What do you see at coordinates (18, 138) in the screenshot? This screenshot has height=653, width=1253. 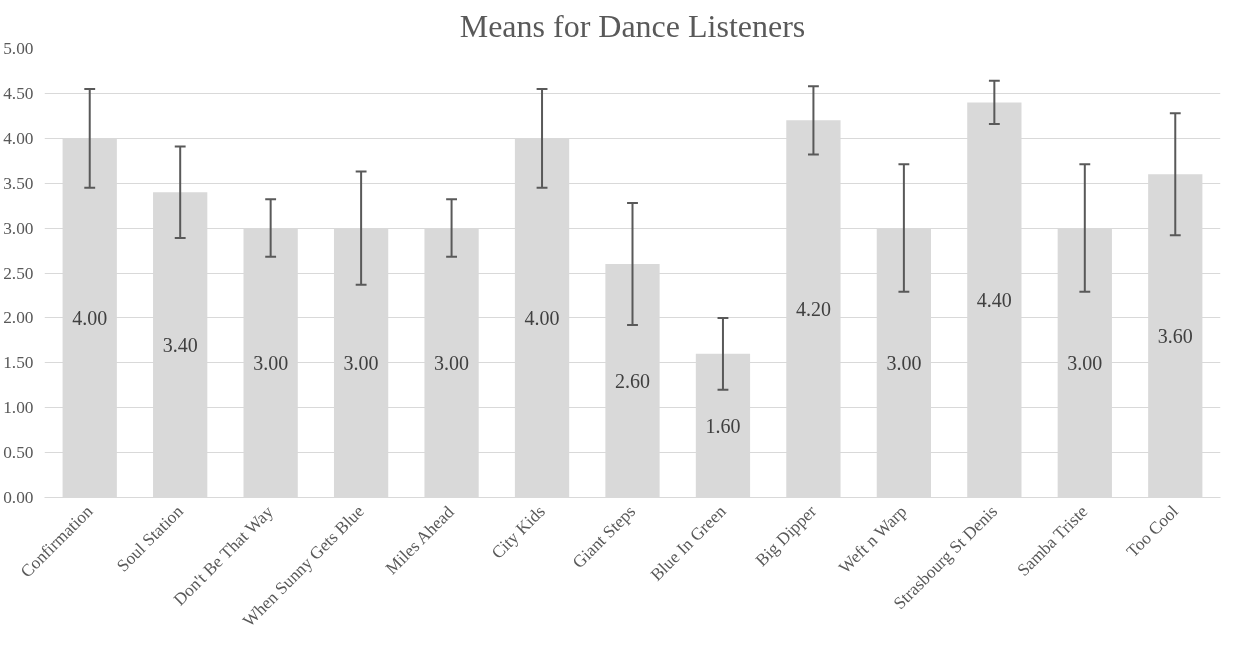 I see `y-tick-label: 4.00` at bounding box center [18, 138].